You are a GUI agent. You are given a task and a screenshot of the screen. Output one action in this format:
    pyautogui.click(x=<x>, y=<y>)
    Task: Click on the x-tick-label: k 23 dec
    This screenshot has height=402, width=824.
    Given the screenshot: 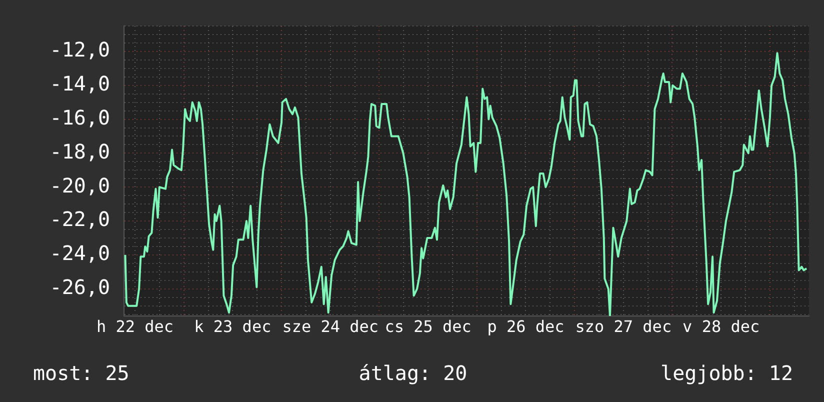 What is the action you would take?
    pyautogui.click(x=233, y=326)
    